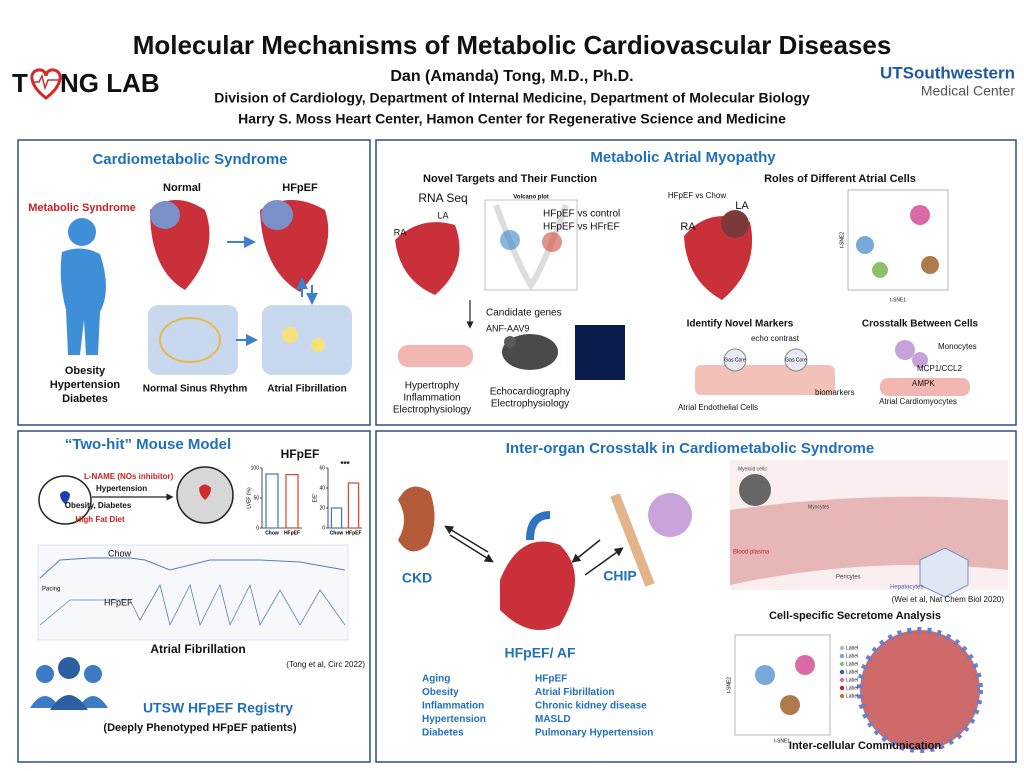 The width and height of the screenshot is (1024, 771). I want to click on label: Myocytes, so click(819, 507).